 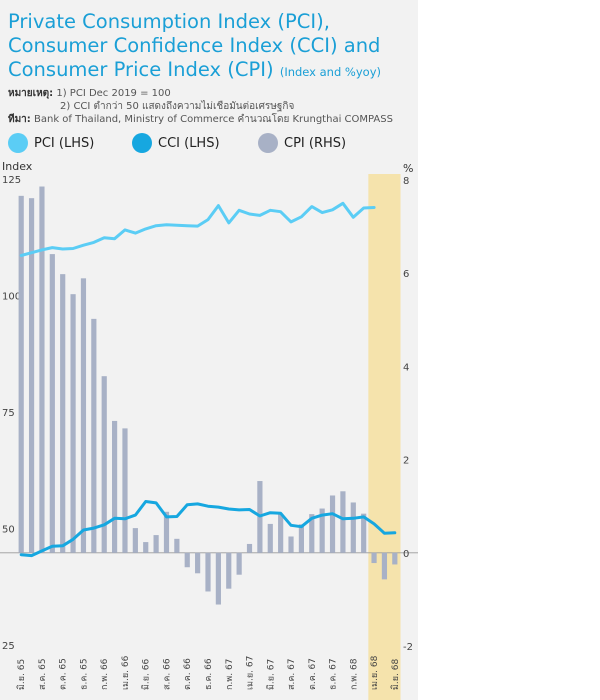 I want to click on x-axis-tick: ต.ค. 65, so click(x=64, y=674).